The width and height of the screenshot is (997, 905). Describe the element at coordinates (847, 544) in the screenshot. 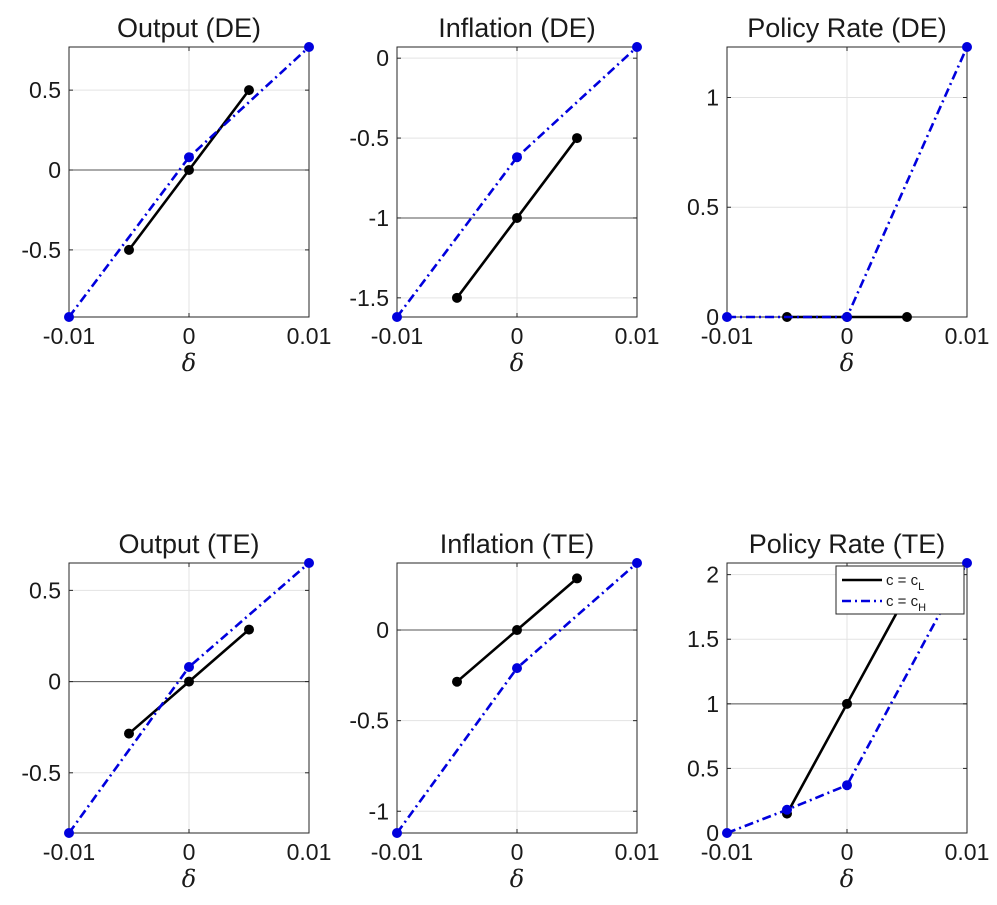

I see `chart-title: Policy Rate (TE)` at that location.